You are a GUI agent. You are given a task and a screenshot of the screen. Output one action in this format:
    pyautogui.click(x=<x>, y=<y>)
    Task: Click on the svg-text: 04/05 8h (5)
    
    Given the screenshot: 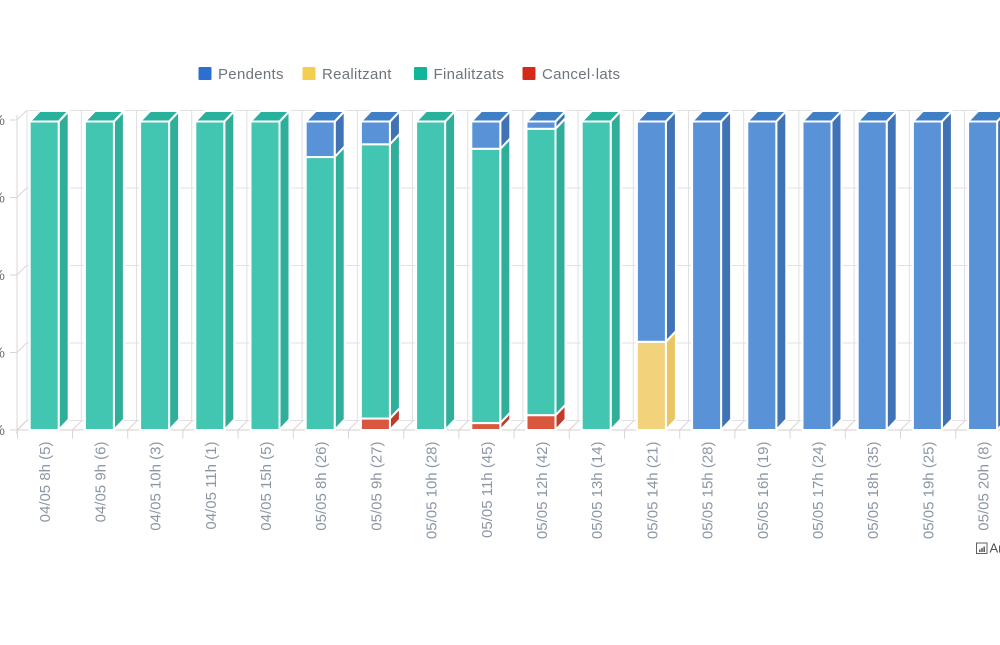 What is the action you would take?
    pyautogui.click(x=45, y=481)
    